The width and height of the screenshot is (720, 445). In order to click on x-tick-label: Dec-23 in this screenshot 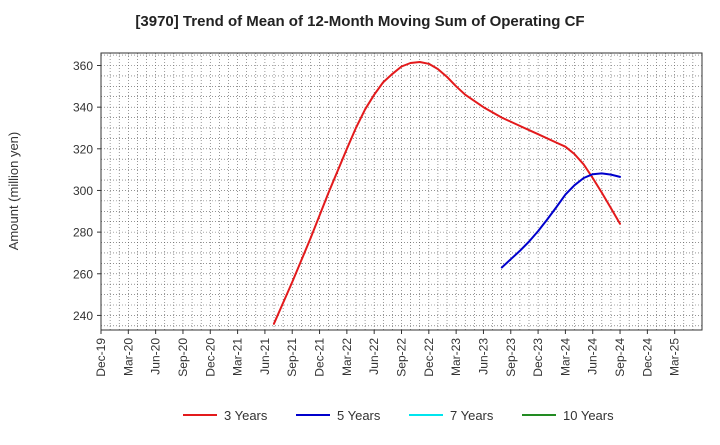, I will do `click(538, 357)`.